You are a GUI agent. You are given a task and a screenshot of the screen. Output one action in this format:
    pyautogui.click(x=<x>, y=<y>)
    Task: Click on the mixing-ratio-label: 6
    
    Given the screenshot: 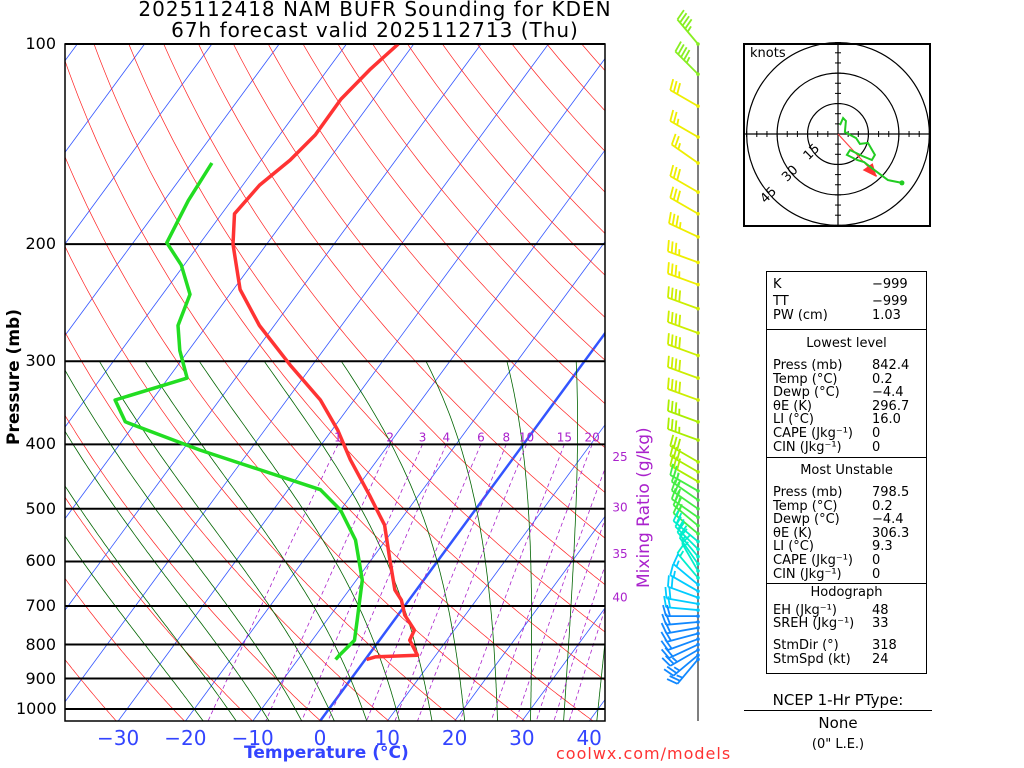 What is the action you would take?
    pyautogui.click(x=481, y=437)
    